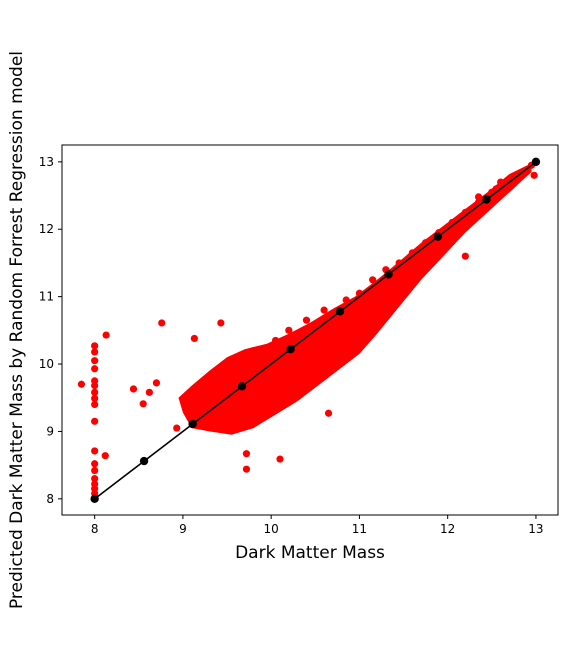 The image size is (568, 660). What do you see at coordinates (271, 529) in the screenshot?
I see `x-tick-label: 10` at bounding box center [271, 529].